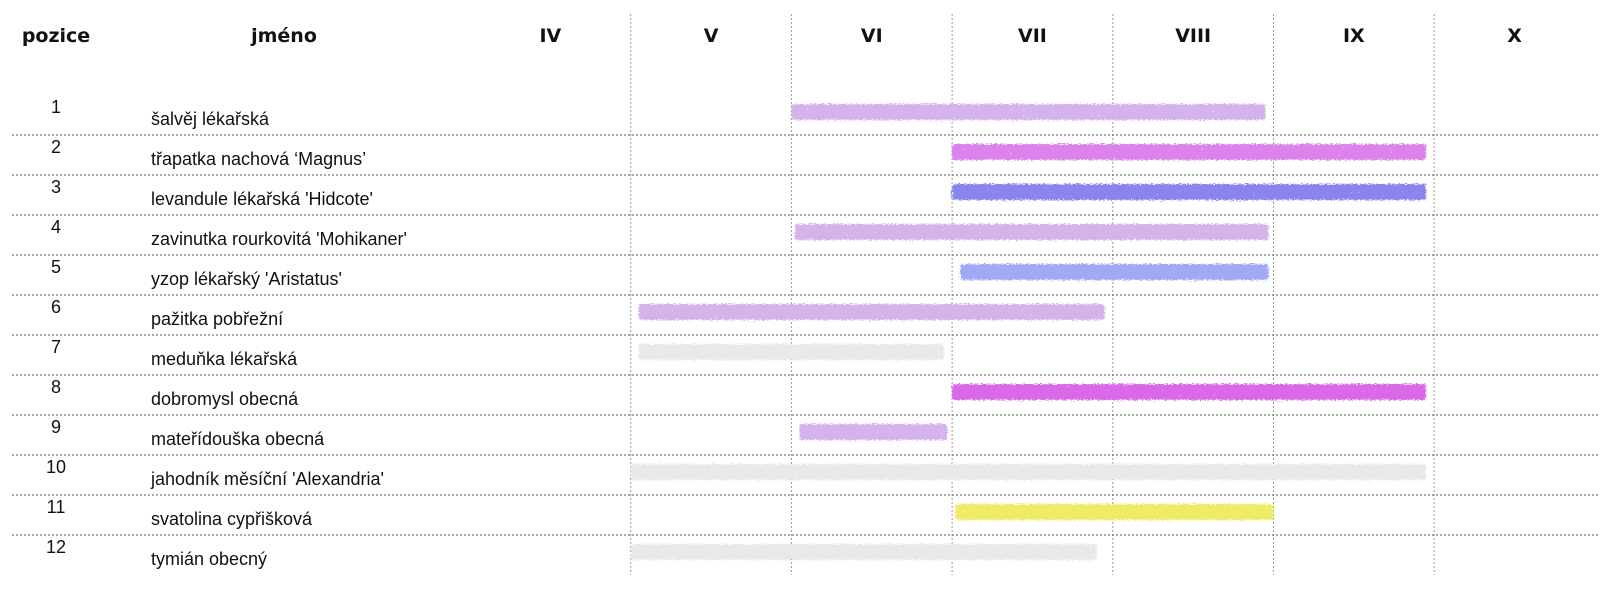 The image size is (1600, 600). I want to click on row-name: zavinutka rourkovitá 'Mohikaner', so click(279, 239).